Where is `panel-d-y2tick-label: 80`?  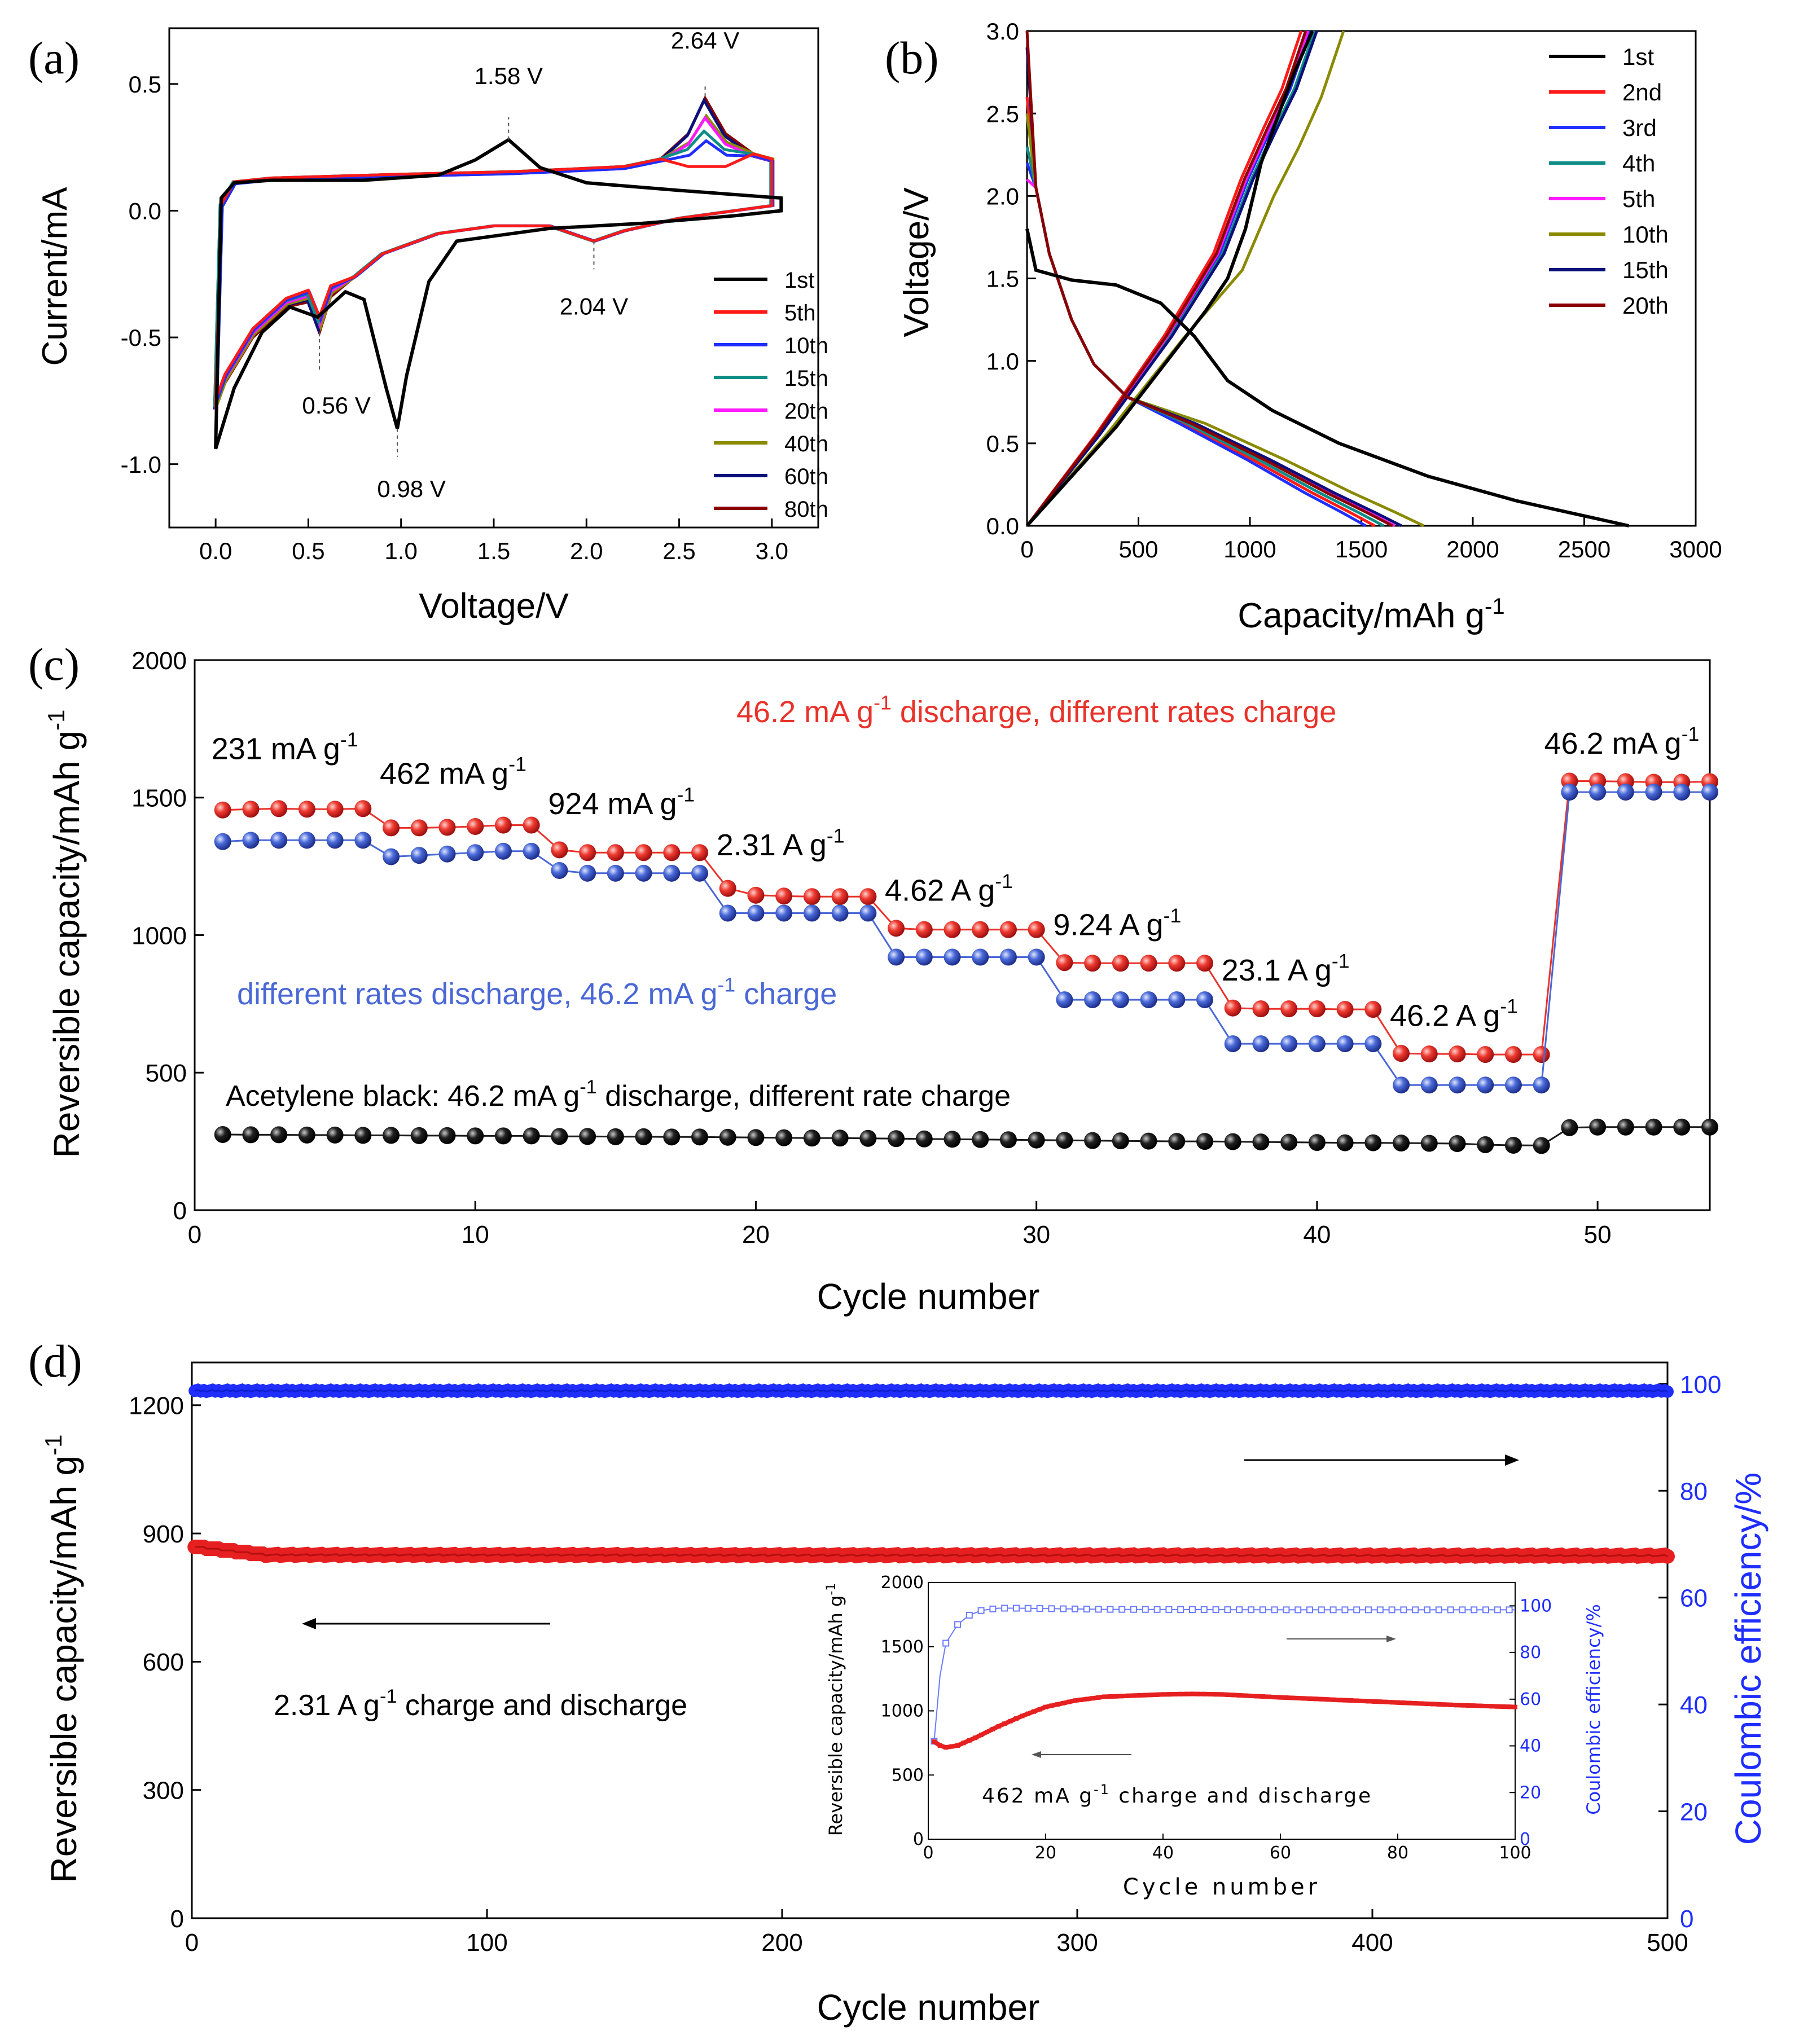 panel-d-y2tick-label: 80 is located at coordinates (1694, 1491).